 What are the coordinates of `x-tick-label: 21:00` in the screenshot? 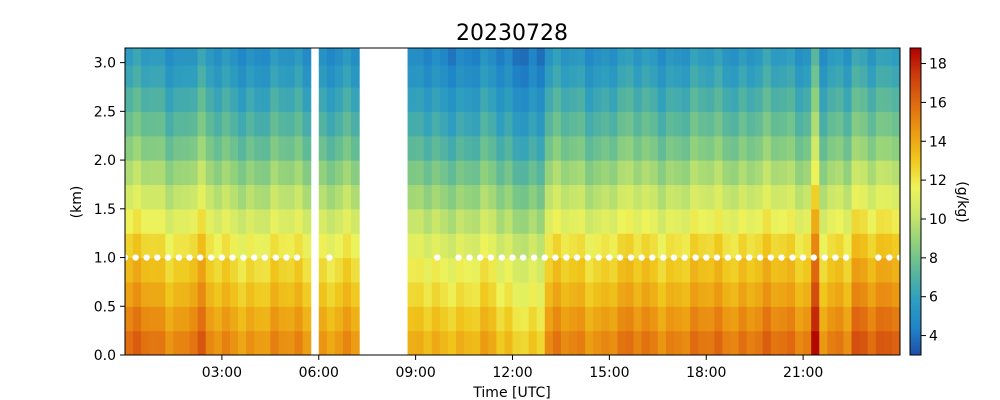 It's located at (803, 373).